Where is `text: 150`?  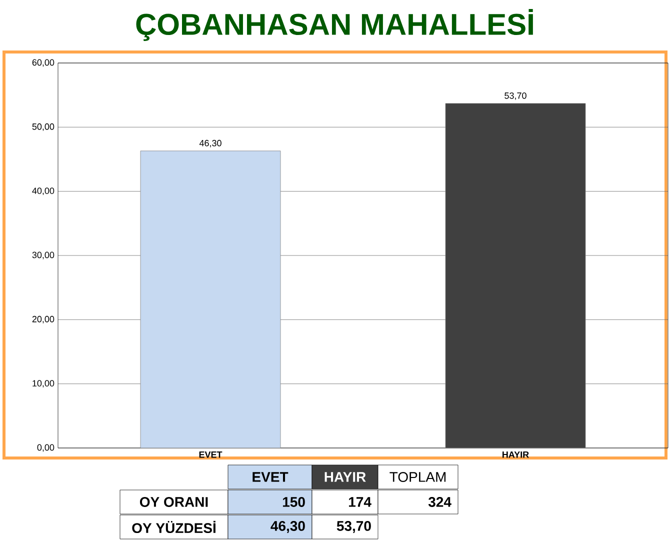 text: 150 is located at coordinates (293, 502).